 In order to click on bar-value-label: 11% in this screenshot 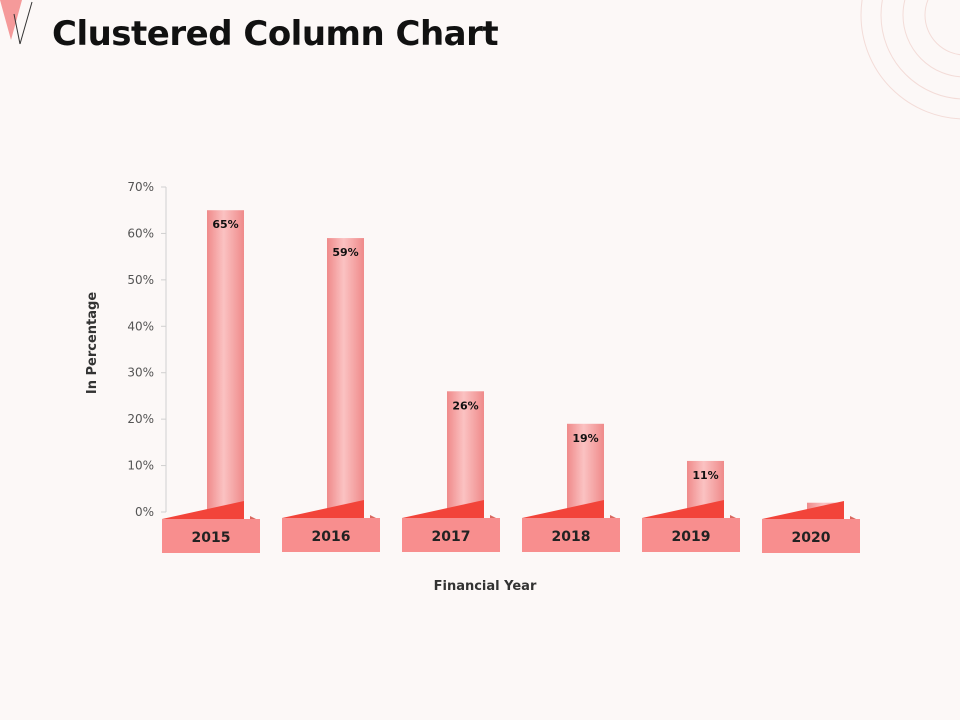, I will do `click(705, 475)`.